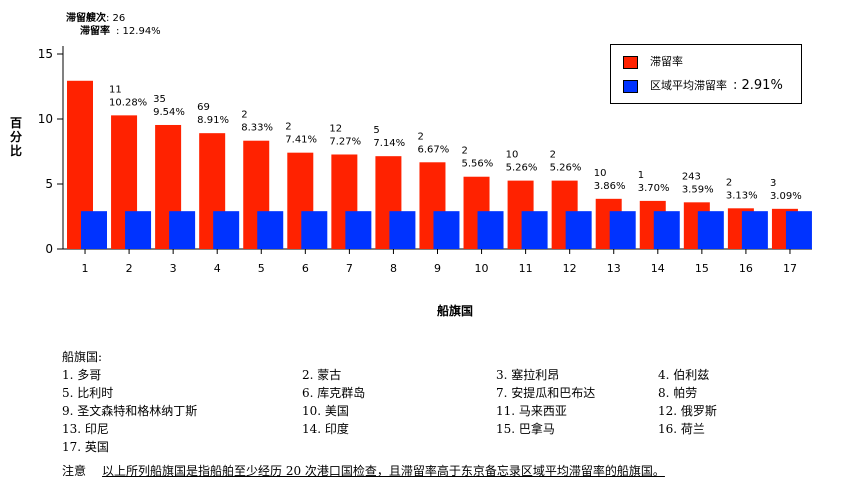 The height and width of the screenshot is (492, 865). I want to click on data-label-count: 69, so click(203, 107).